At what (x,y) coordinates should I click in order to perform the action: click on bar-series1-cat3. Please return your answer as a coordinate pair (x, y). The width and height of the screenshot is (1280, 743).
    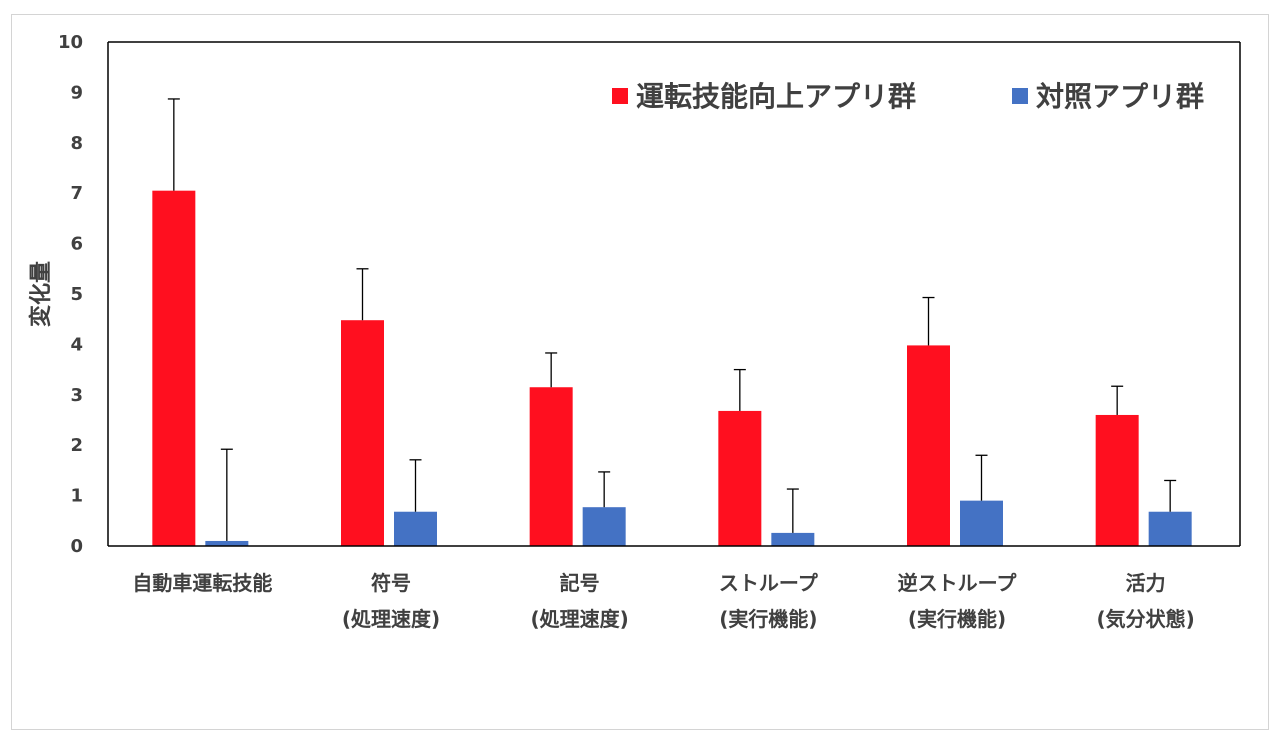
    Looking at the image, I should click on (551, 466).